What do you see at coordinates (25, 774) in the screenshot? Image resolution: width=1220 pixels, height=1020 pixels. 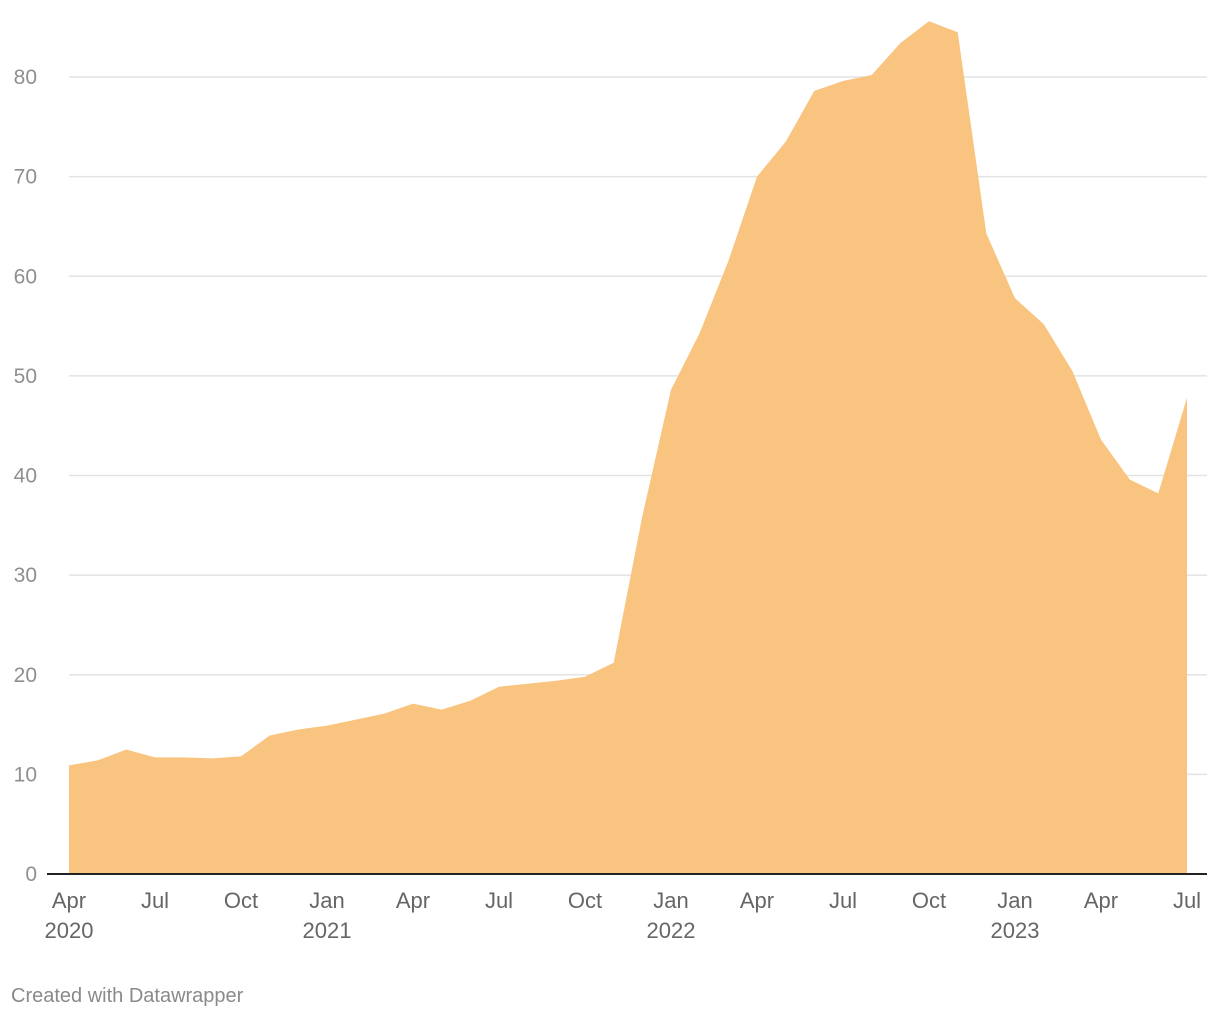 I see `y-tick-label: 10` at bounding box center [25, 774].